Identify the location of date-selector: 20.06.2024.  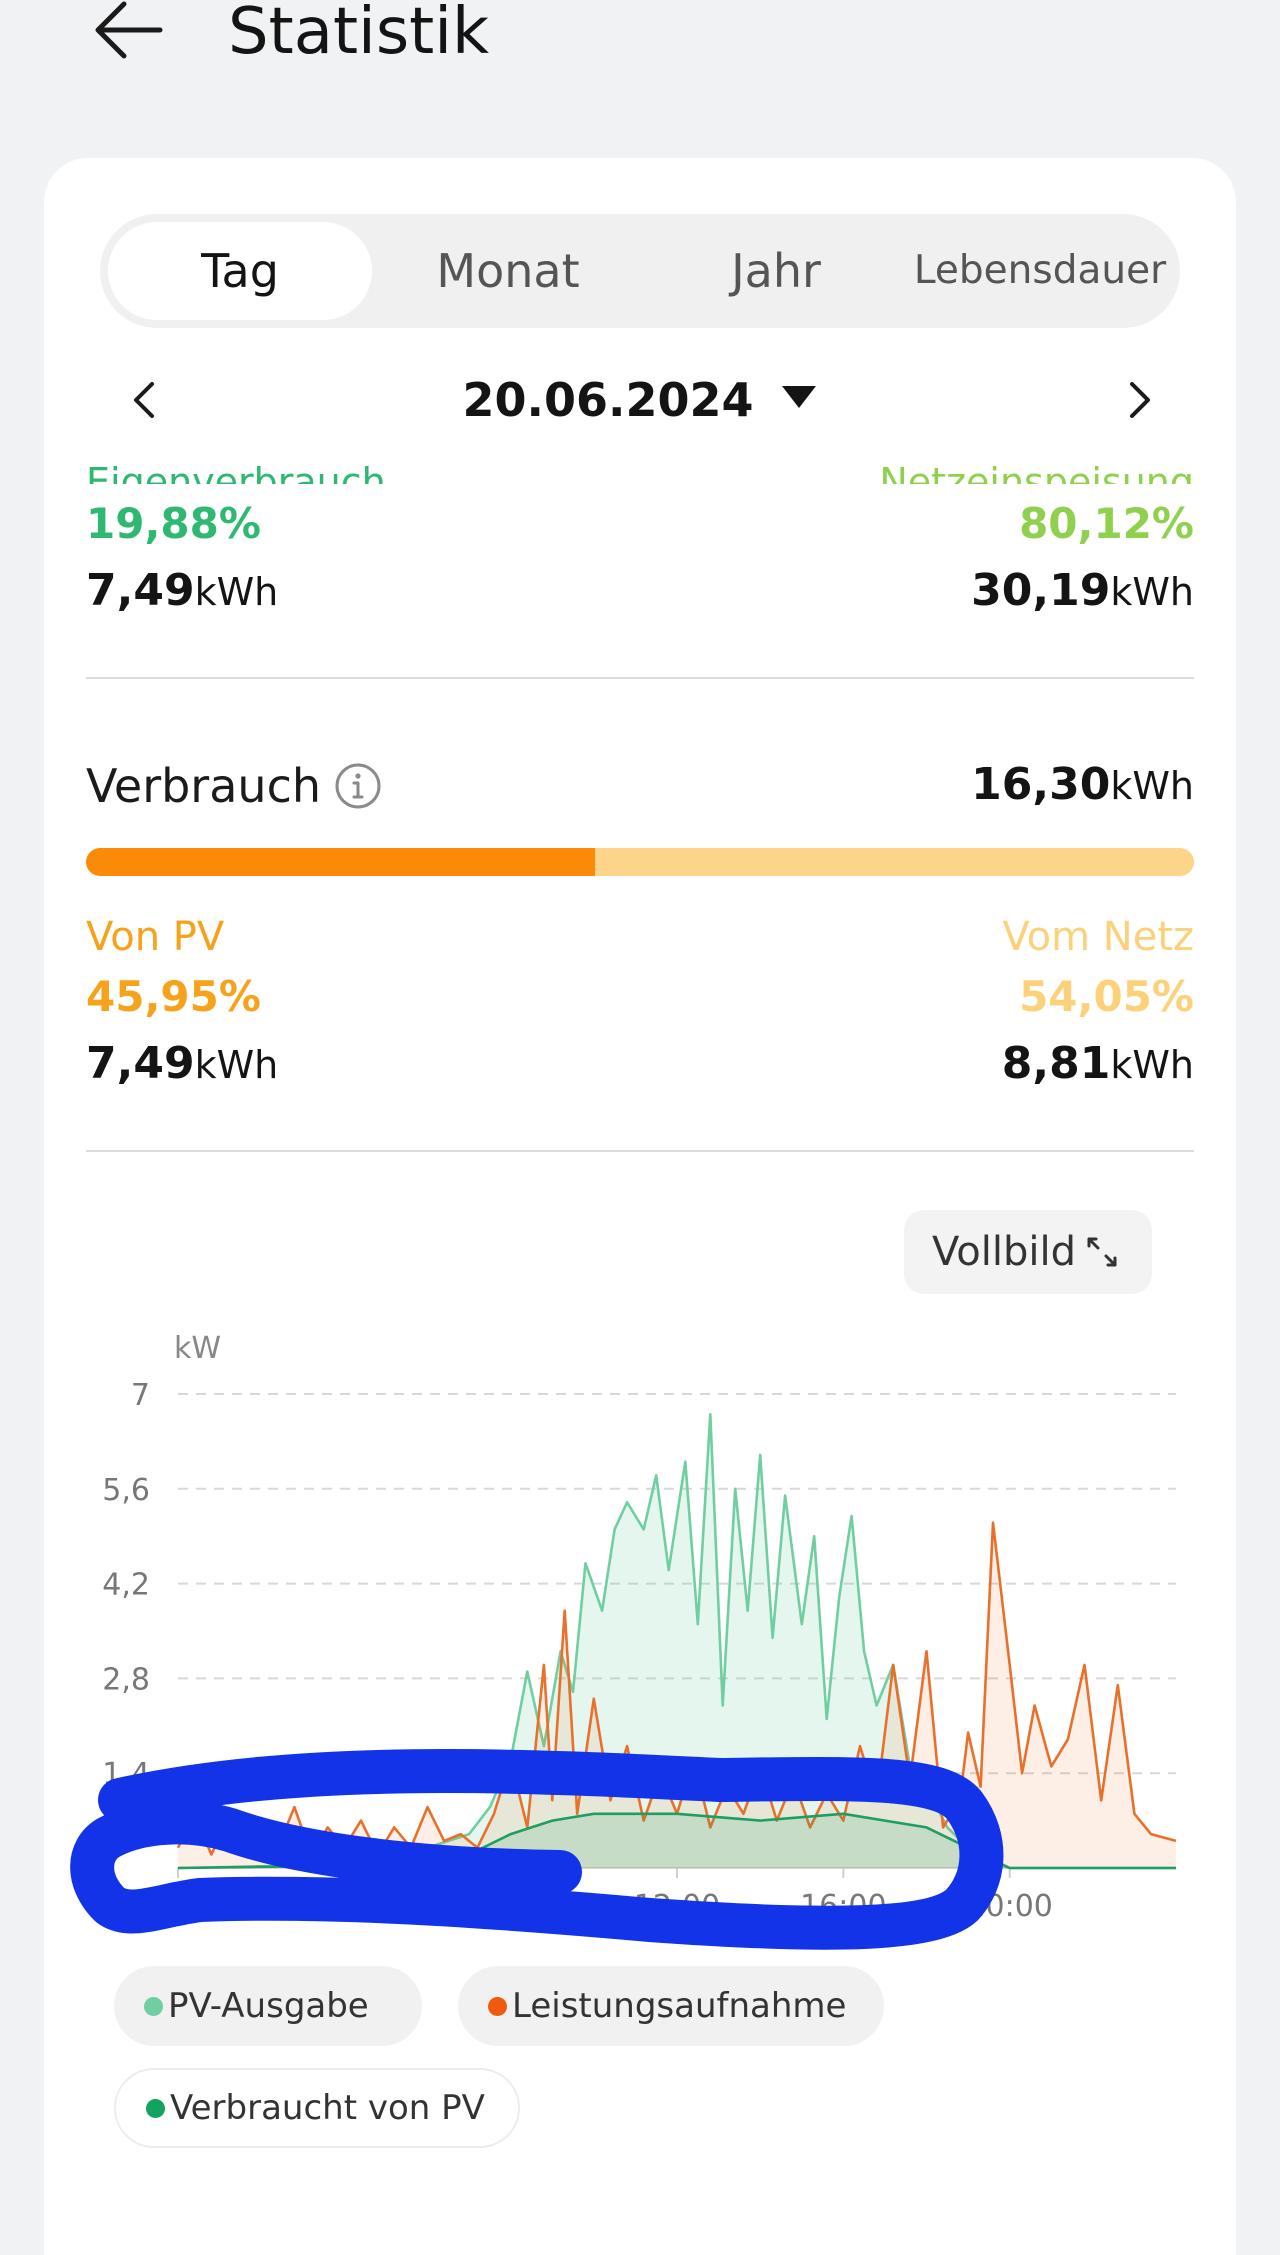
(639, 400).